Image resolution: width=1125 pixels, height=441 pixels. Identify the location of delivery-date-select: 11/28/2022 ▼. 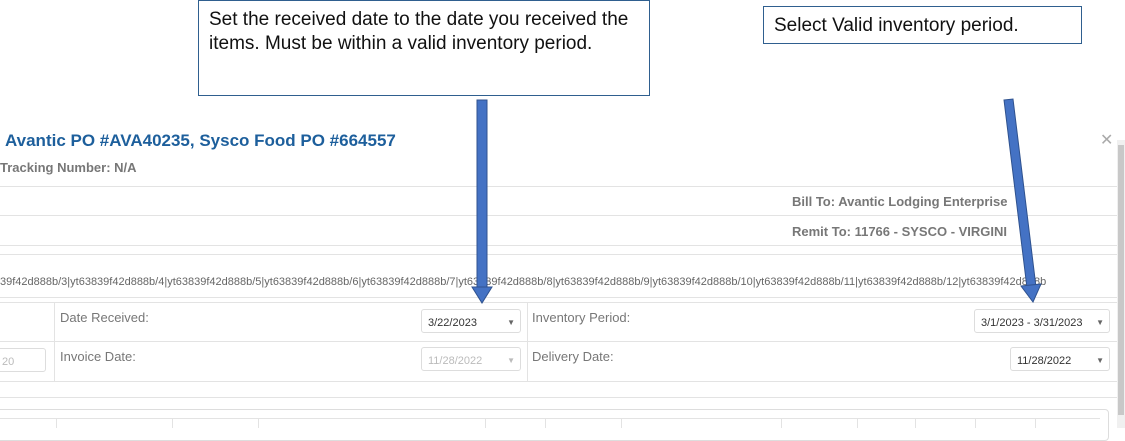
(1060, 359).